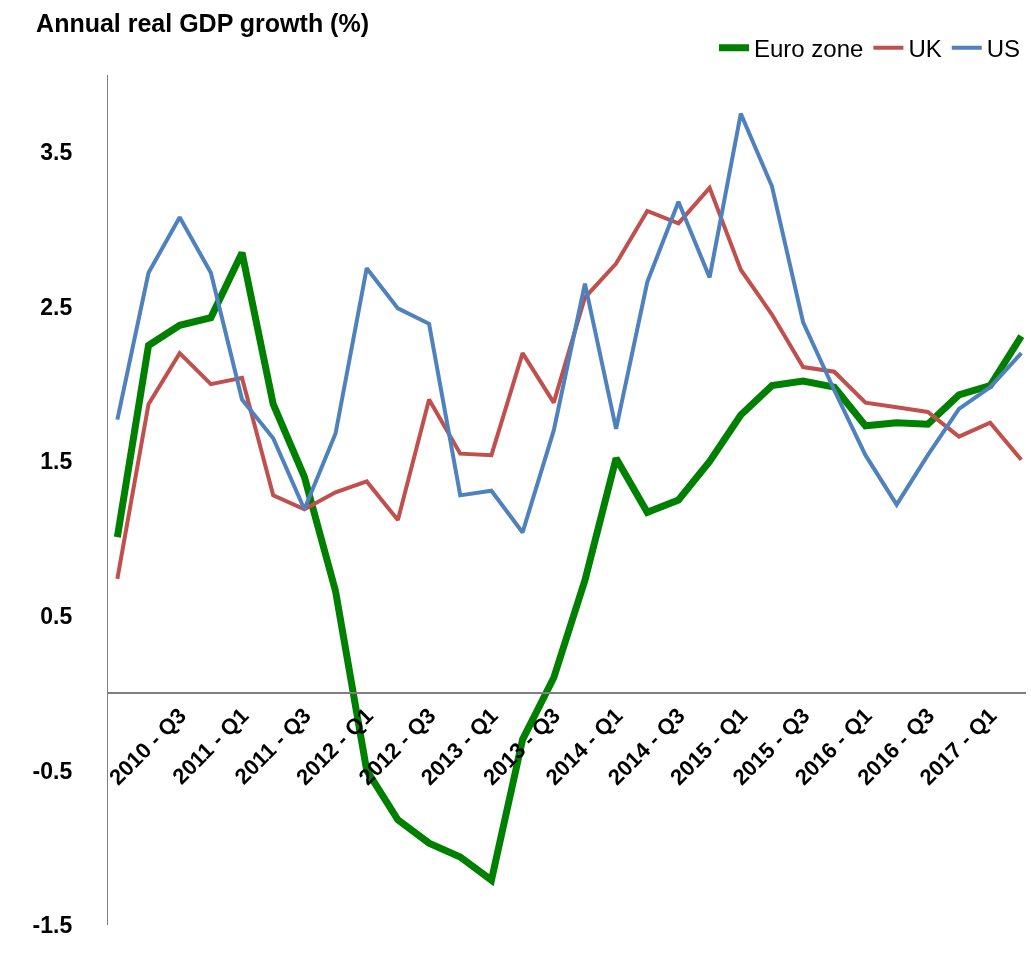 The image size is (1031, 955). What do you see at coordinates (56, 152) in the screenshot?
I see `y-tick-label: 3.5` at bounding box center [56, 152].